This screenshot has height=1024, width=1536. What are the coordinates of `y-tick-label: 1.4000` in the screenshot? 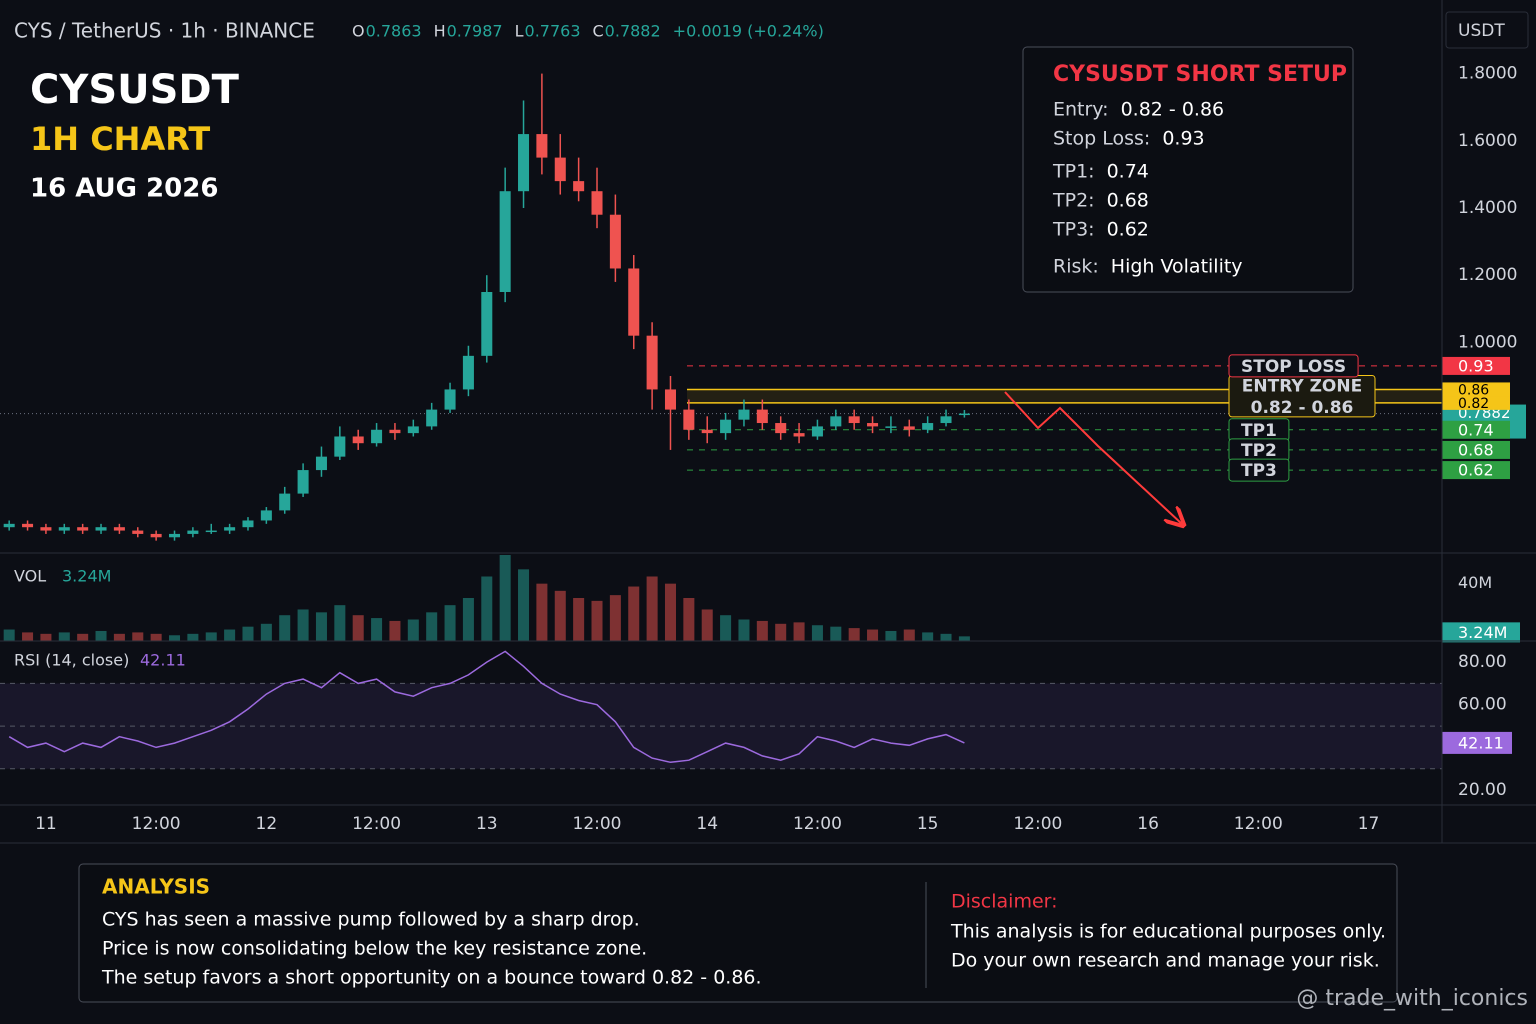 It's located at (1487, 208).